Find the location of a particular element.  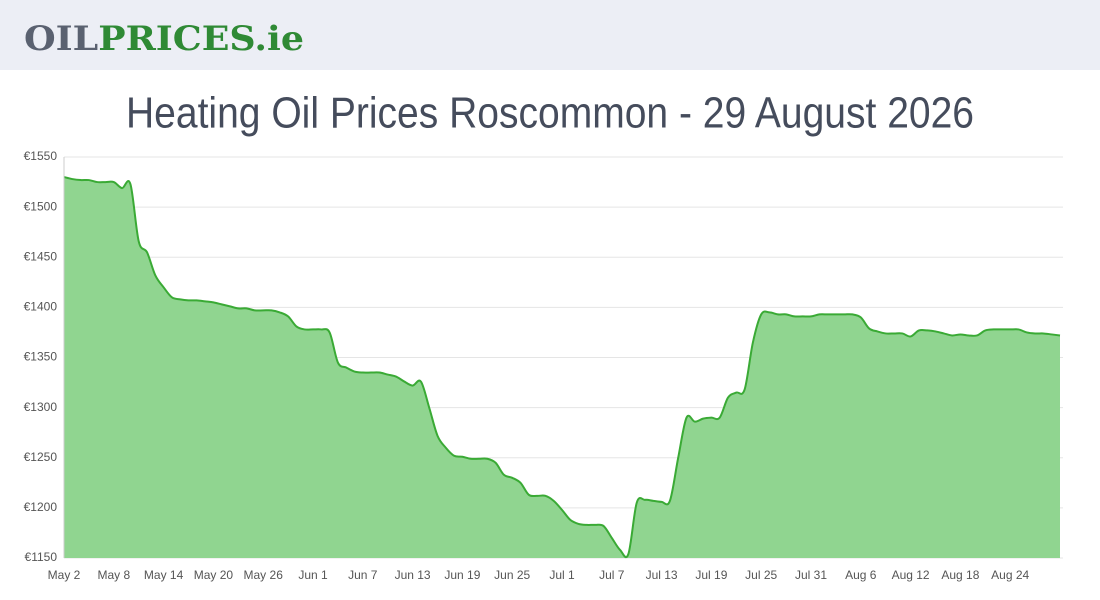

logo-oil: OIL is located at coordinates (61, 39).